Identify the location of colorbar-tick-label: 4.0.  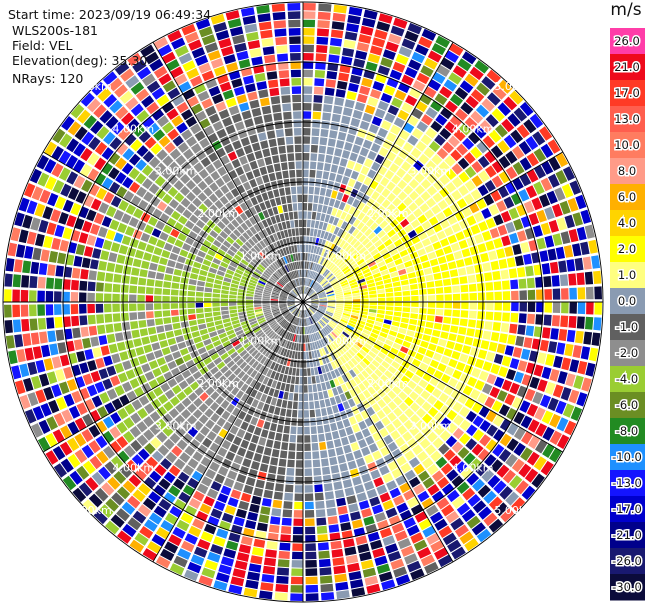
(627, 223).